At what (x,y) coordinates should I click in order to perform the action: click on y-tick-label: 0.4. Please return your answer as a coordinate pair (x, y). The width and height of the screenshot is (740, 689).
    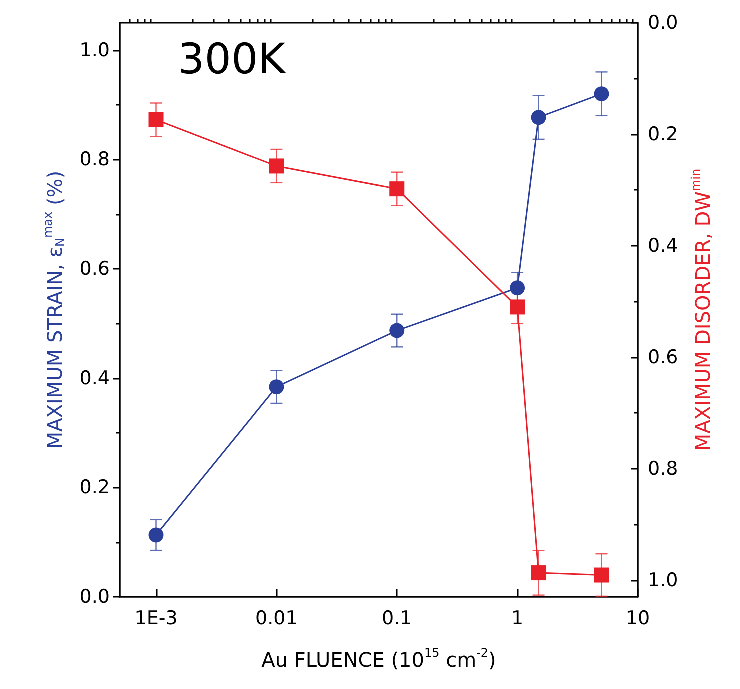
    Looking at the image, I should click on (95, 378).